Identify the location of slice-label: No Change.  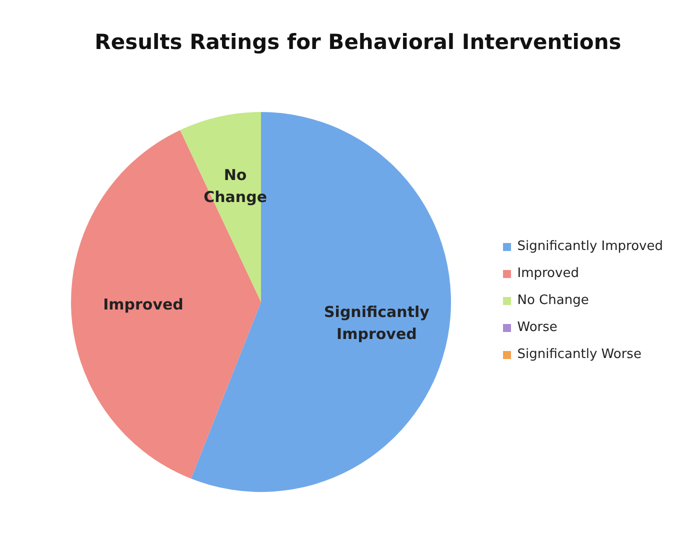
(236, 186).